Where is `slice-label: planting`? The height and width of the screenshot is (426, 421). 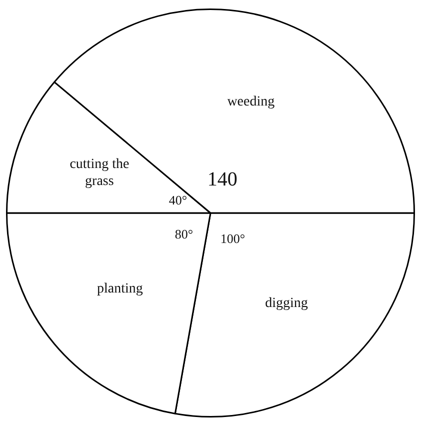 slice-label: planting is located at coordinates (120, 289).